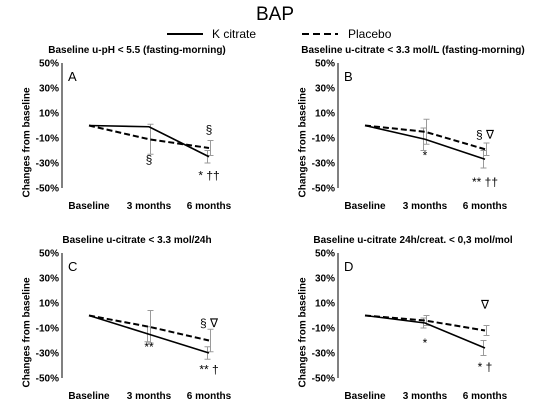 This screenshot has height=413, width=550. What do you see at coordinates (208, 176) in the screenshot?
I see `significance-mark: * ††` at bounding box center [208, 176].